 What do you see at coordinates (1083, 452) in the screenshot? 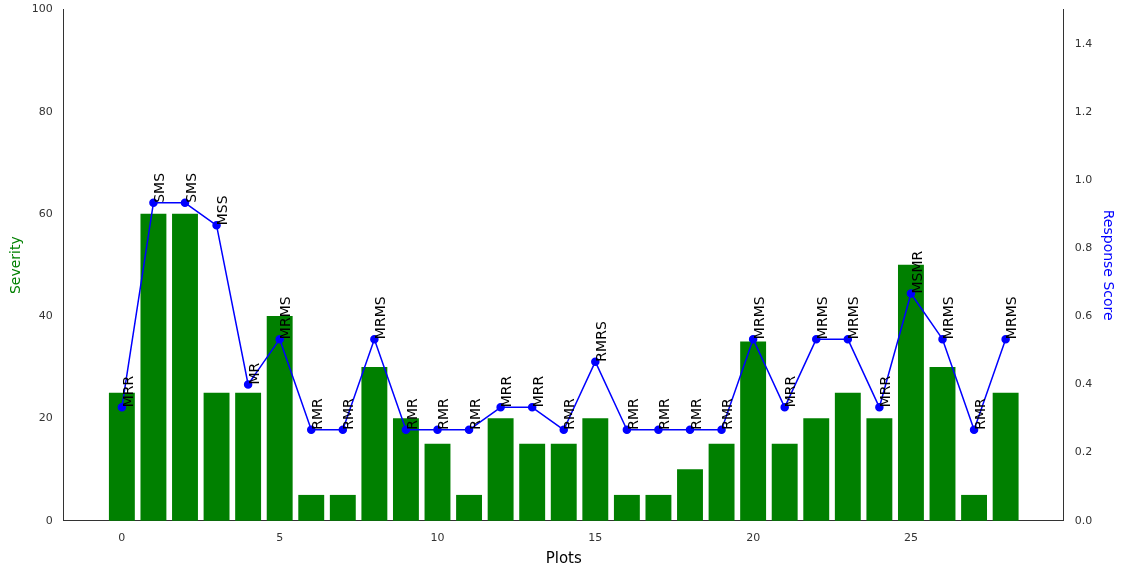
I see `y2-tick-label: 0.2` at bounding box center [1083, 452].